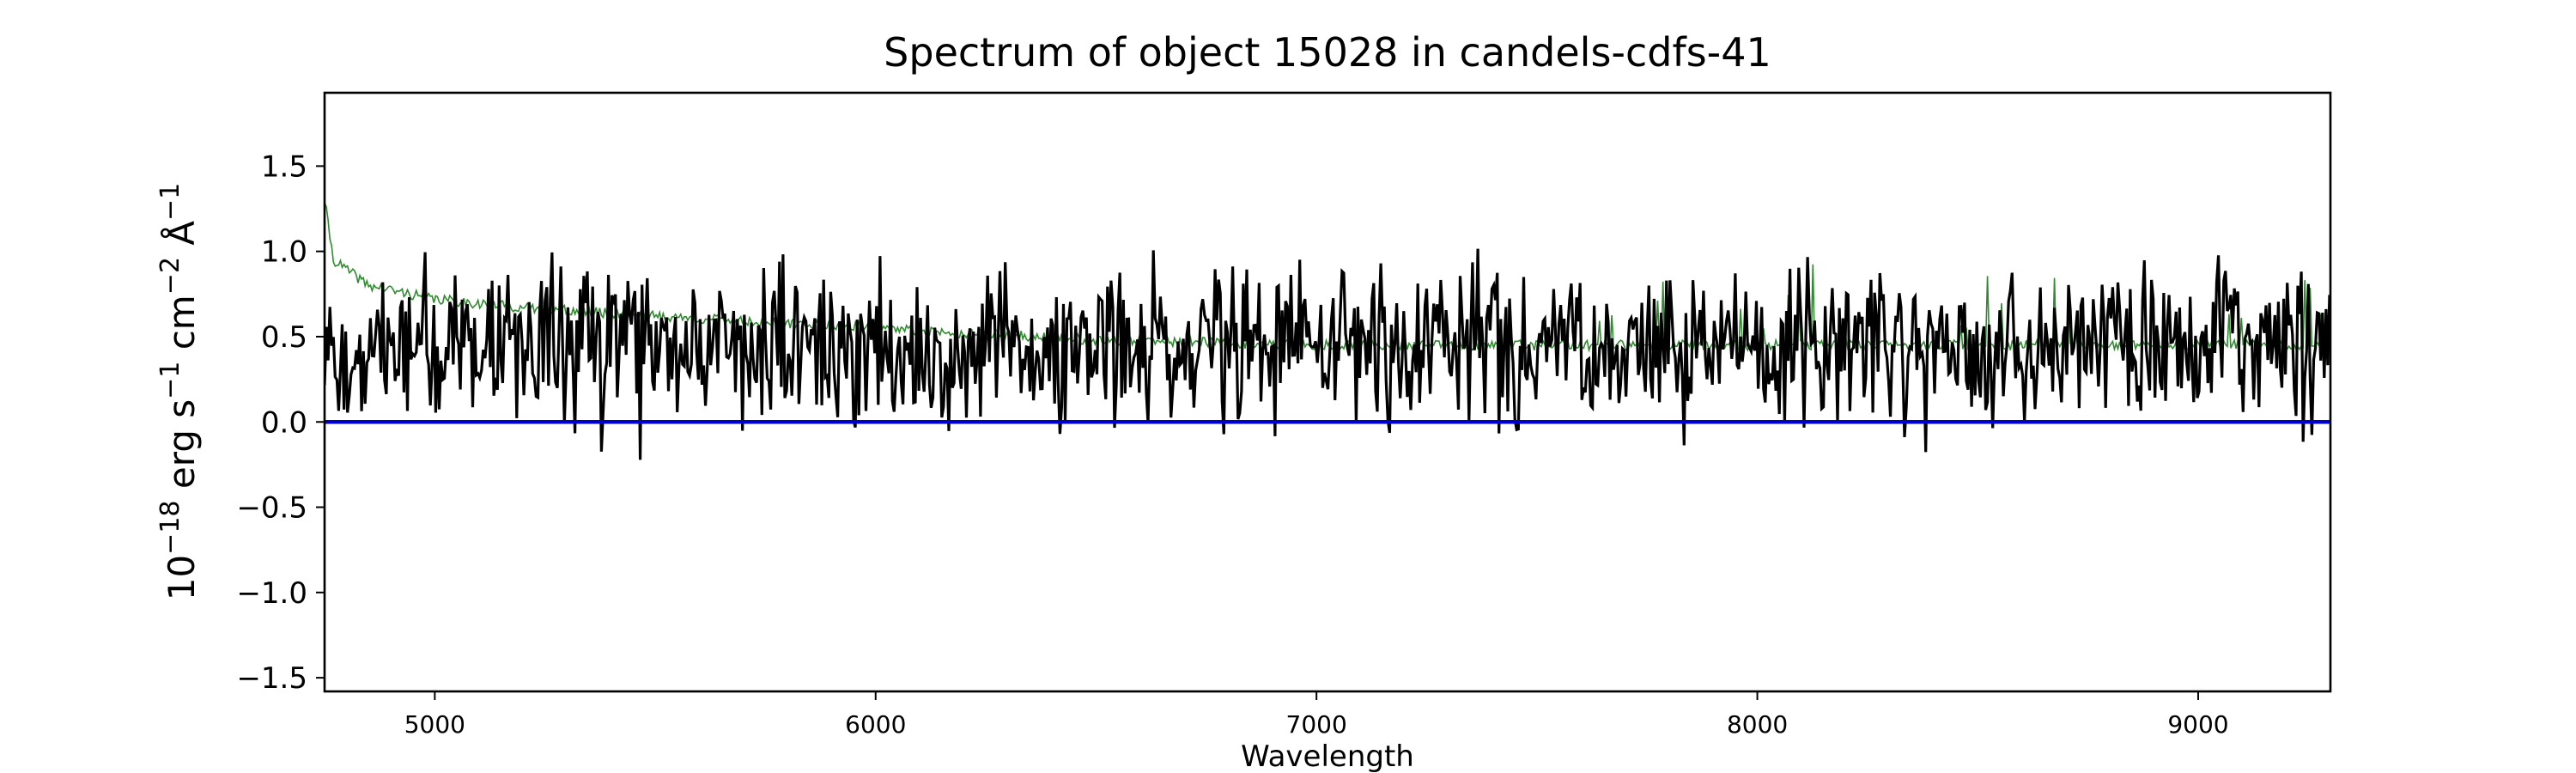  I want to click on y-tick-label: 1.0, so click(284, 252).